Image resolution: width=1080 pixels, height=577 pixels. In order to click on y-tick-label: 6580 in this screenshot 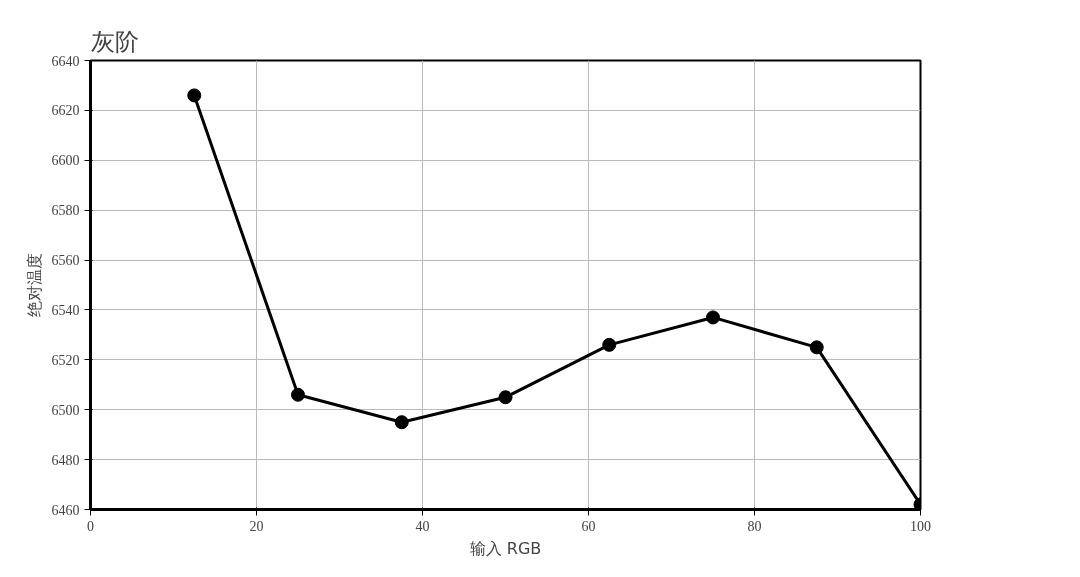, I will do `click(65, 211)`.